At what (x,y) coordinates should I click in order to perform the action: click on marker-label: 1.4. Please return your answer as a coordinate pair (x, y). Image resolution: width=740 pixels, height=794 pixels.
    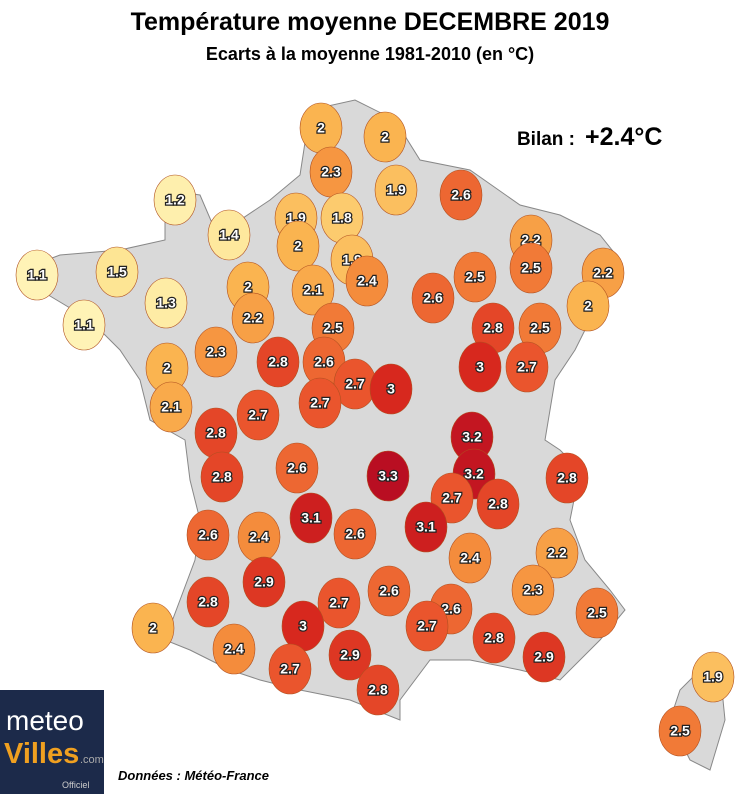
    Looking at the image, I should click on (229, 235).